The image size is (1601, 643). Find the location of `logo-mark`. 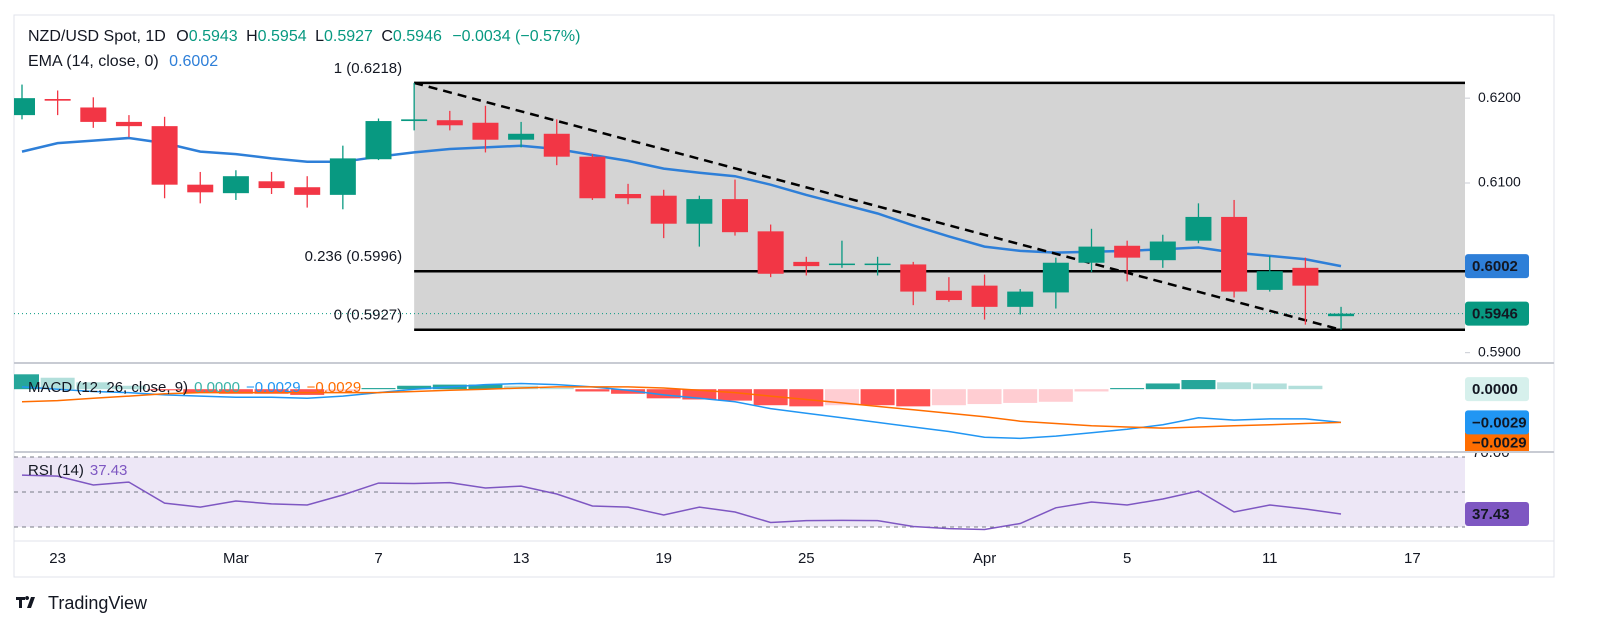

logo-mark is located at coordinates (25, 602).